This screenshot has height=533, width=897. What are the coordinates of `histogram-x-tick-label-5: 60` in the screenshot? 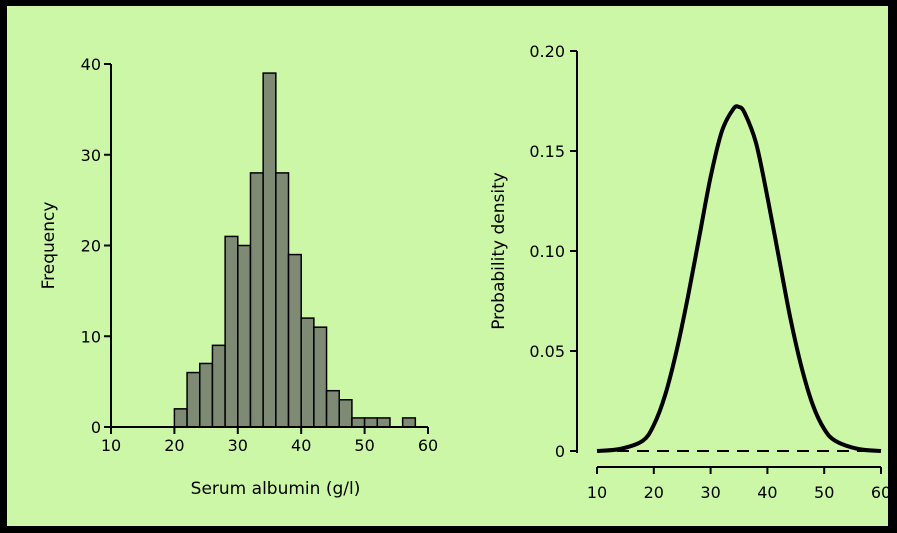 It's located at (428, 445).